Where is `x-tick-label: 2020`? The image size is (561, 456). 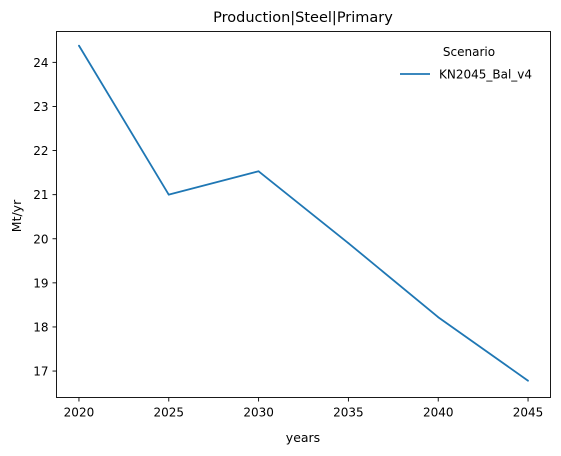
x-tick-label: 2020 is located at coordinates (79, 413).